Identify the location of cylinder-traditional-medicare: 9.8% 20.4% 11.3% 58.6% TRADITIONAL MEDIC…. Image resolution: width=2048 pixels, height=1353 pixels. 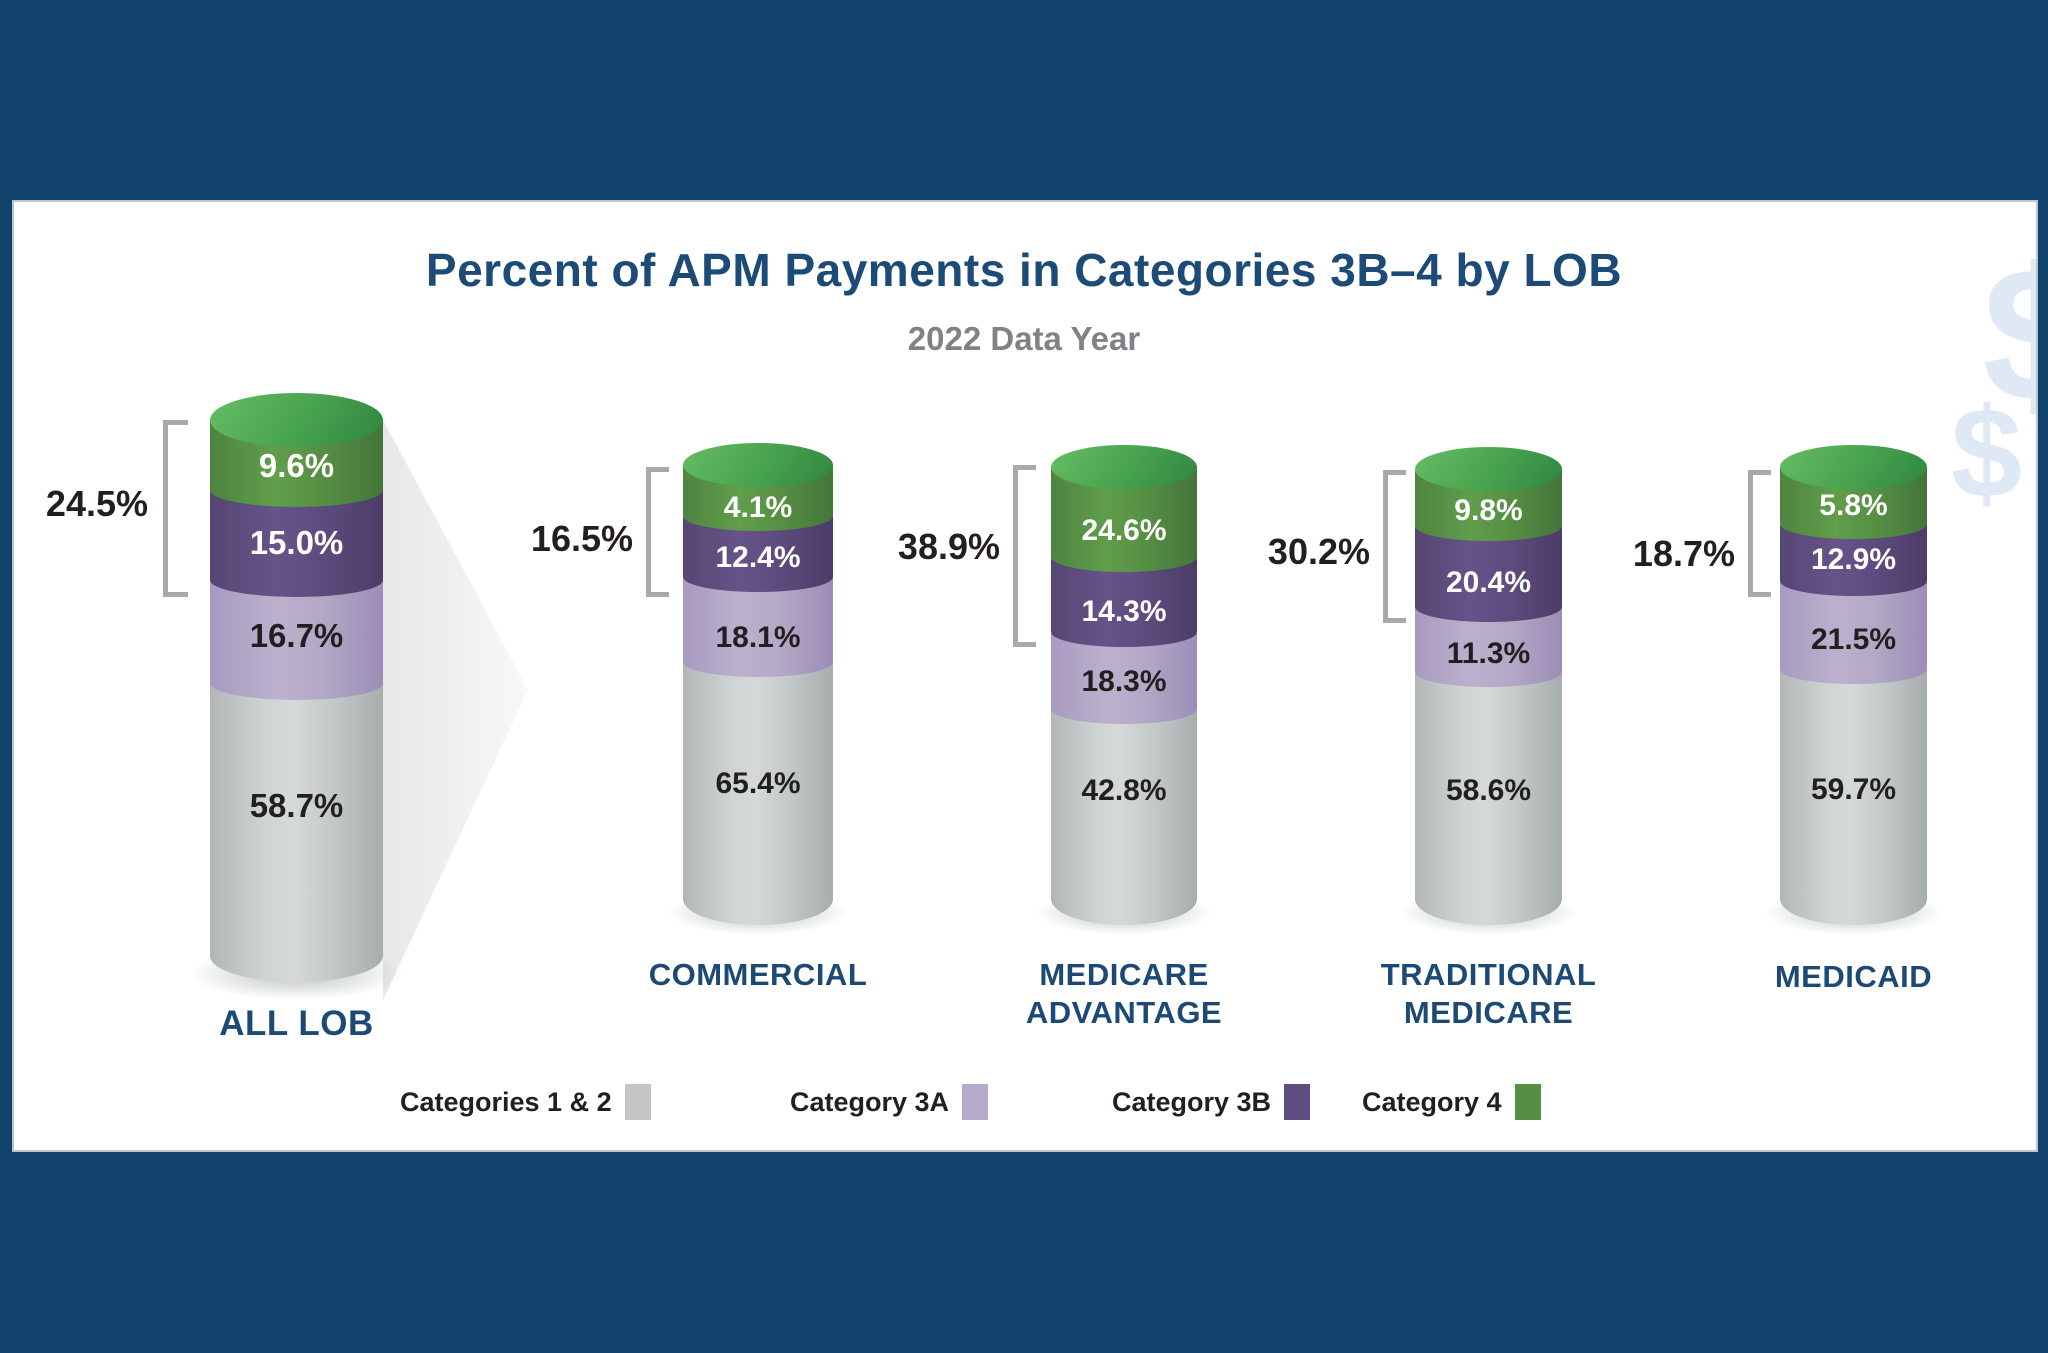
(1488, 757).